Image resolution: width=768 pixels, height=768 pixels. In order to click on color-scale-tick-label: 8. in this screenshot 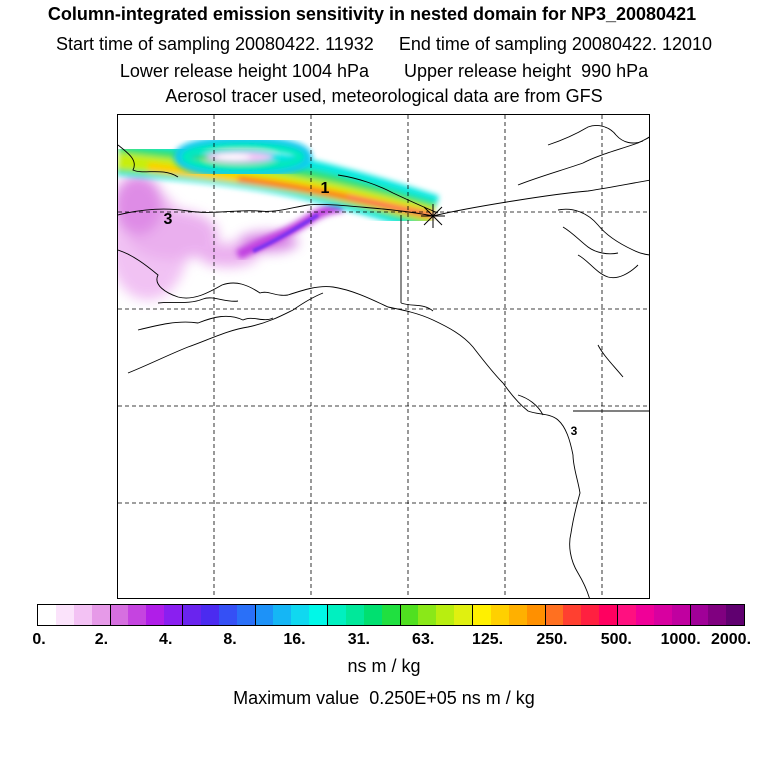, I will do `click(230, 639)`.